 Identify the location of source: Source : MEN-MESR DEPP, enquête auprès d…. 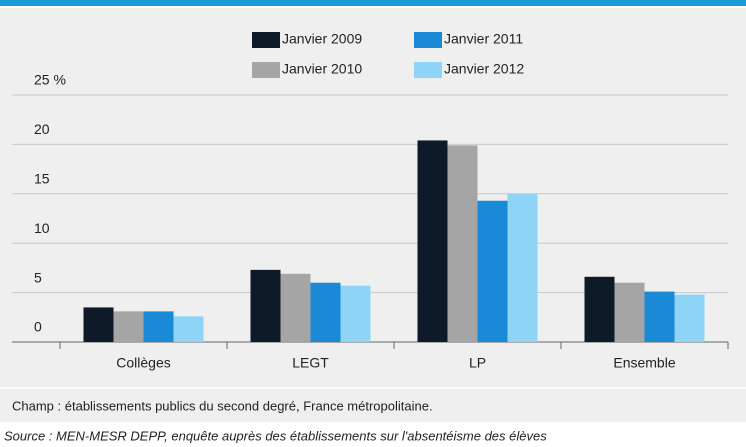
(275, 435).